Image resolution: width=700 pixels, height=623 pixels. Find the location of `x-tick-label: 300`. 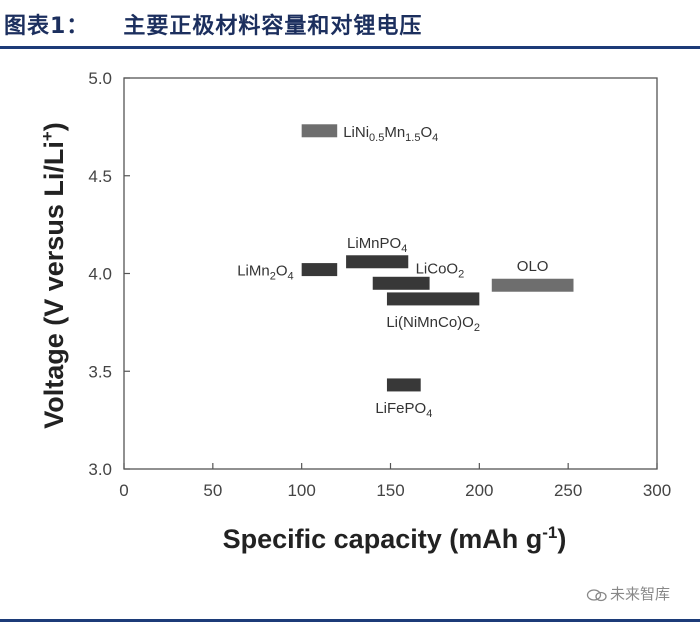

x-tick-label: 300 is located at coordinates (657, 490).